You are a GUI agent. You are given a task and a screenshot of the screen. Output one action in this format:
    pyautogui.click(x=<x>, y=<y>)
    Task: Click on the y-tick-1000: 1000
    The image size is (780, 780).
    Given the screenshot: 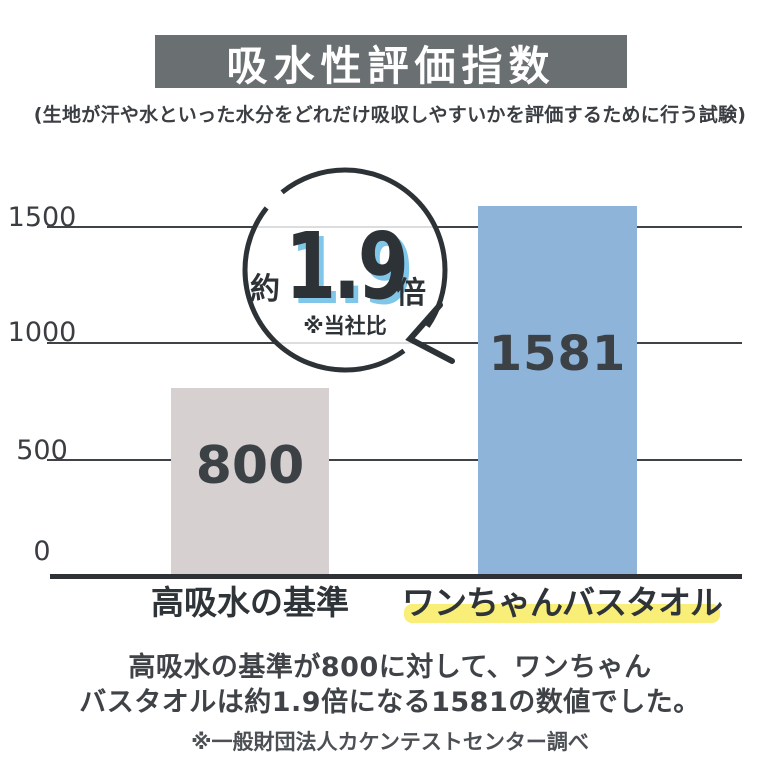 What is the action you would take?
    pyautogui.click(x=42, y=332)
    